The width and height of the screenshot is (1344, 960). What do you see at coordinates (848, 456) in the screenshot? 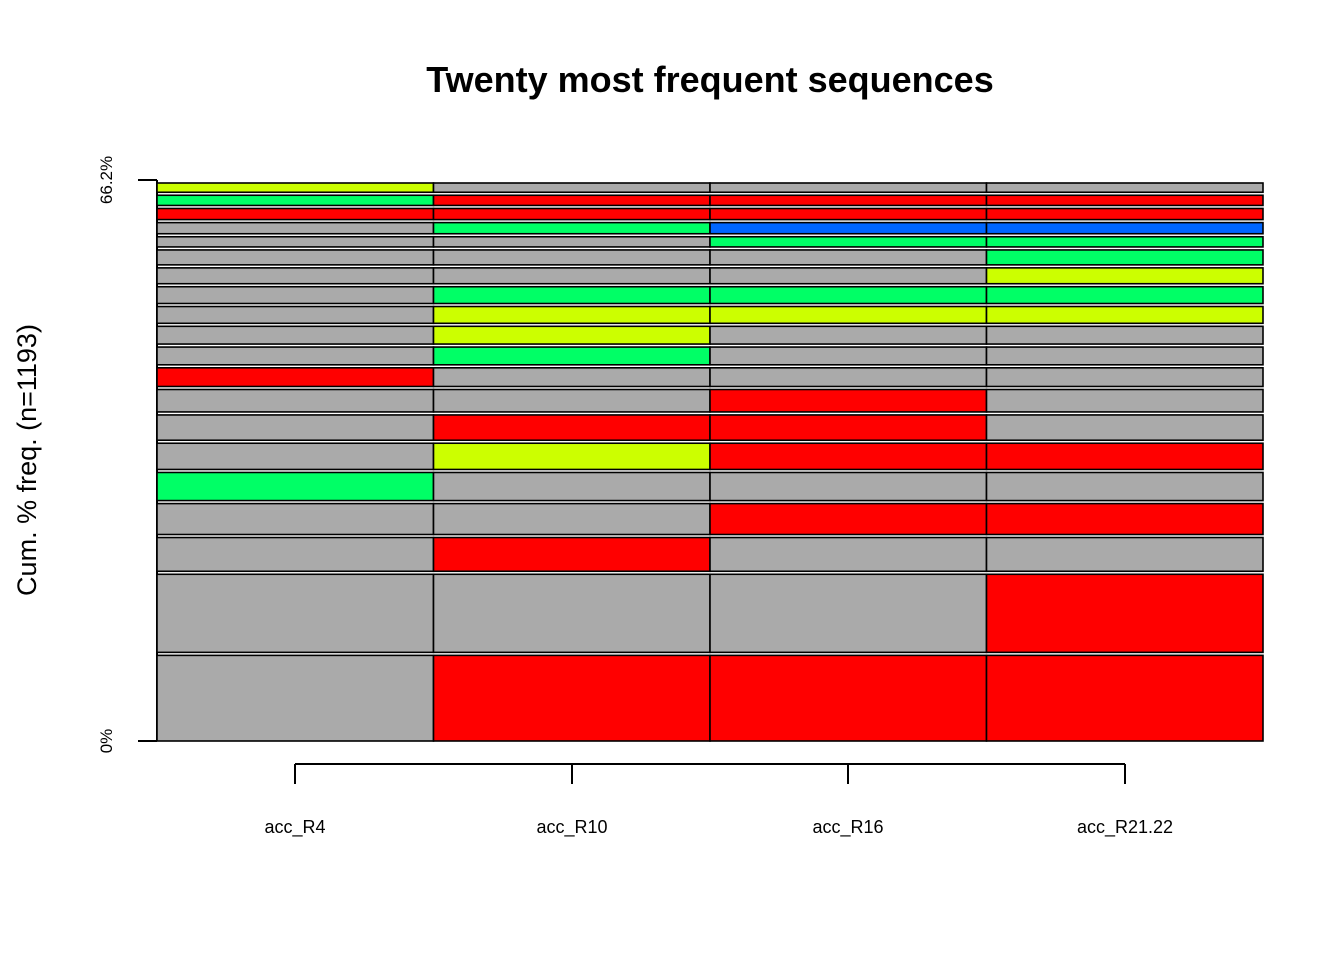
I see `sequence-6-acc_R16-cell` at bounding box center [848, 456].